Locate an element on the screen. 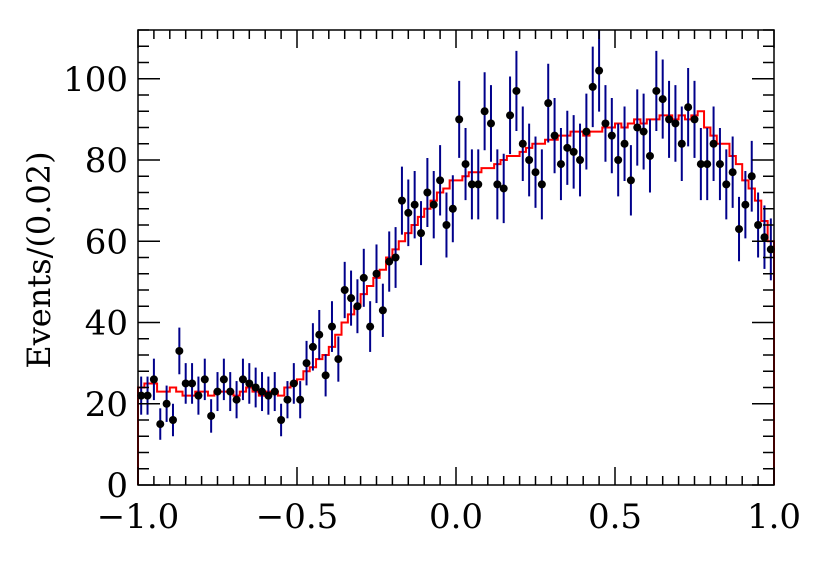 This screenshot has height=584, width=814. x-tick-label: 0.5 is located at coordinates (615, 517).